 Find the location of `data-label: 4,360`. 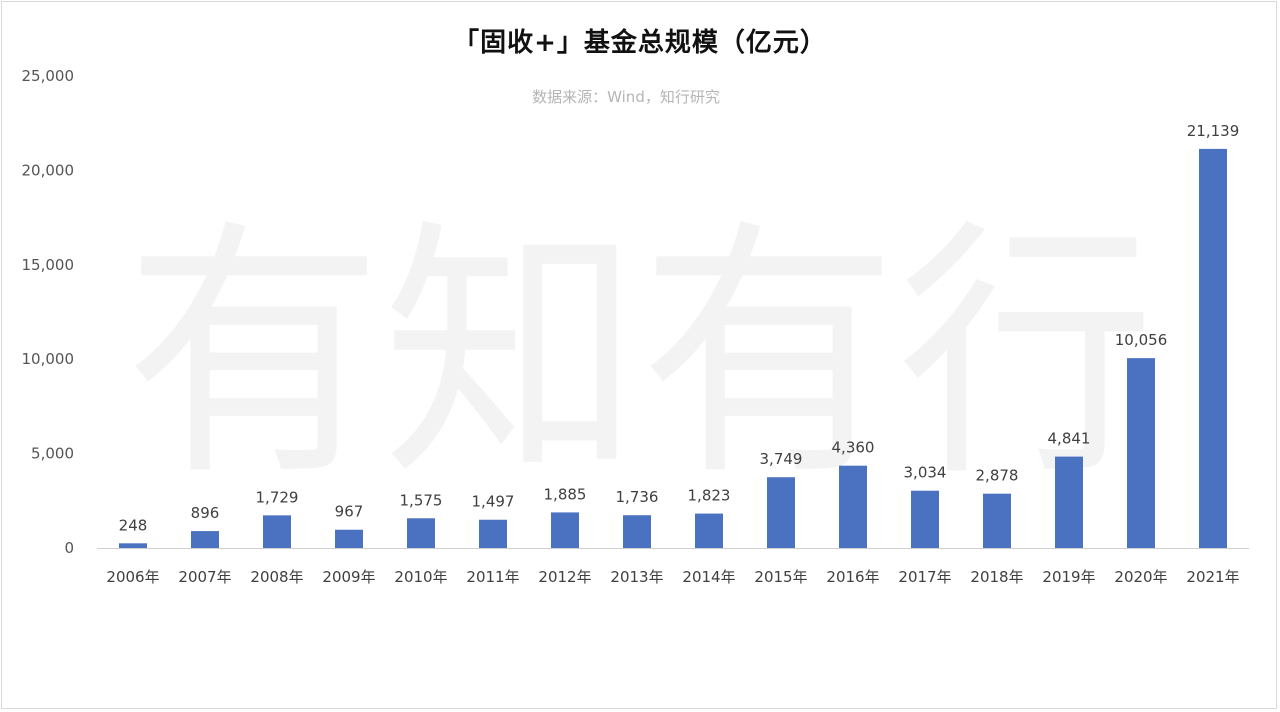

data-label: 4,360 is located at coordinates (853, 448).